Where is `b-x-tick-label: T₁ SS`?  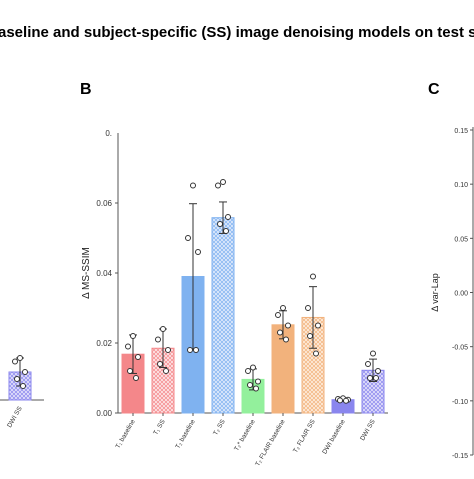 b-x-tick-label: T₁ SS is located at coordinates (159, 427).